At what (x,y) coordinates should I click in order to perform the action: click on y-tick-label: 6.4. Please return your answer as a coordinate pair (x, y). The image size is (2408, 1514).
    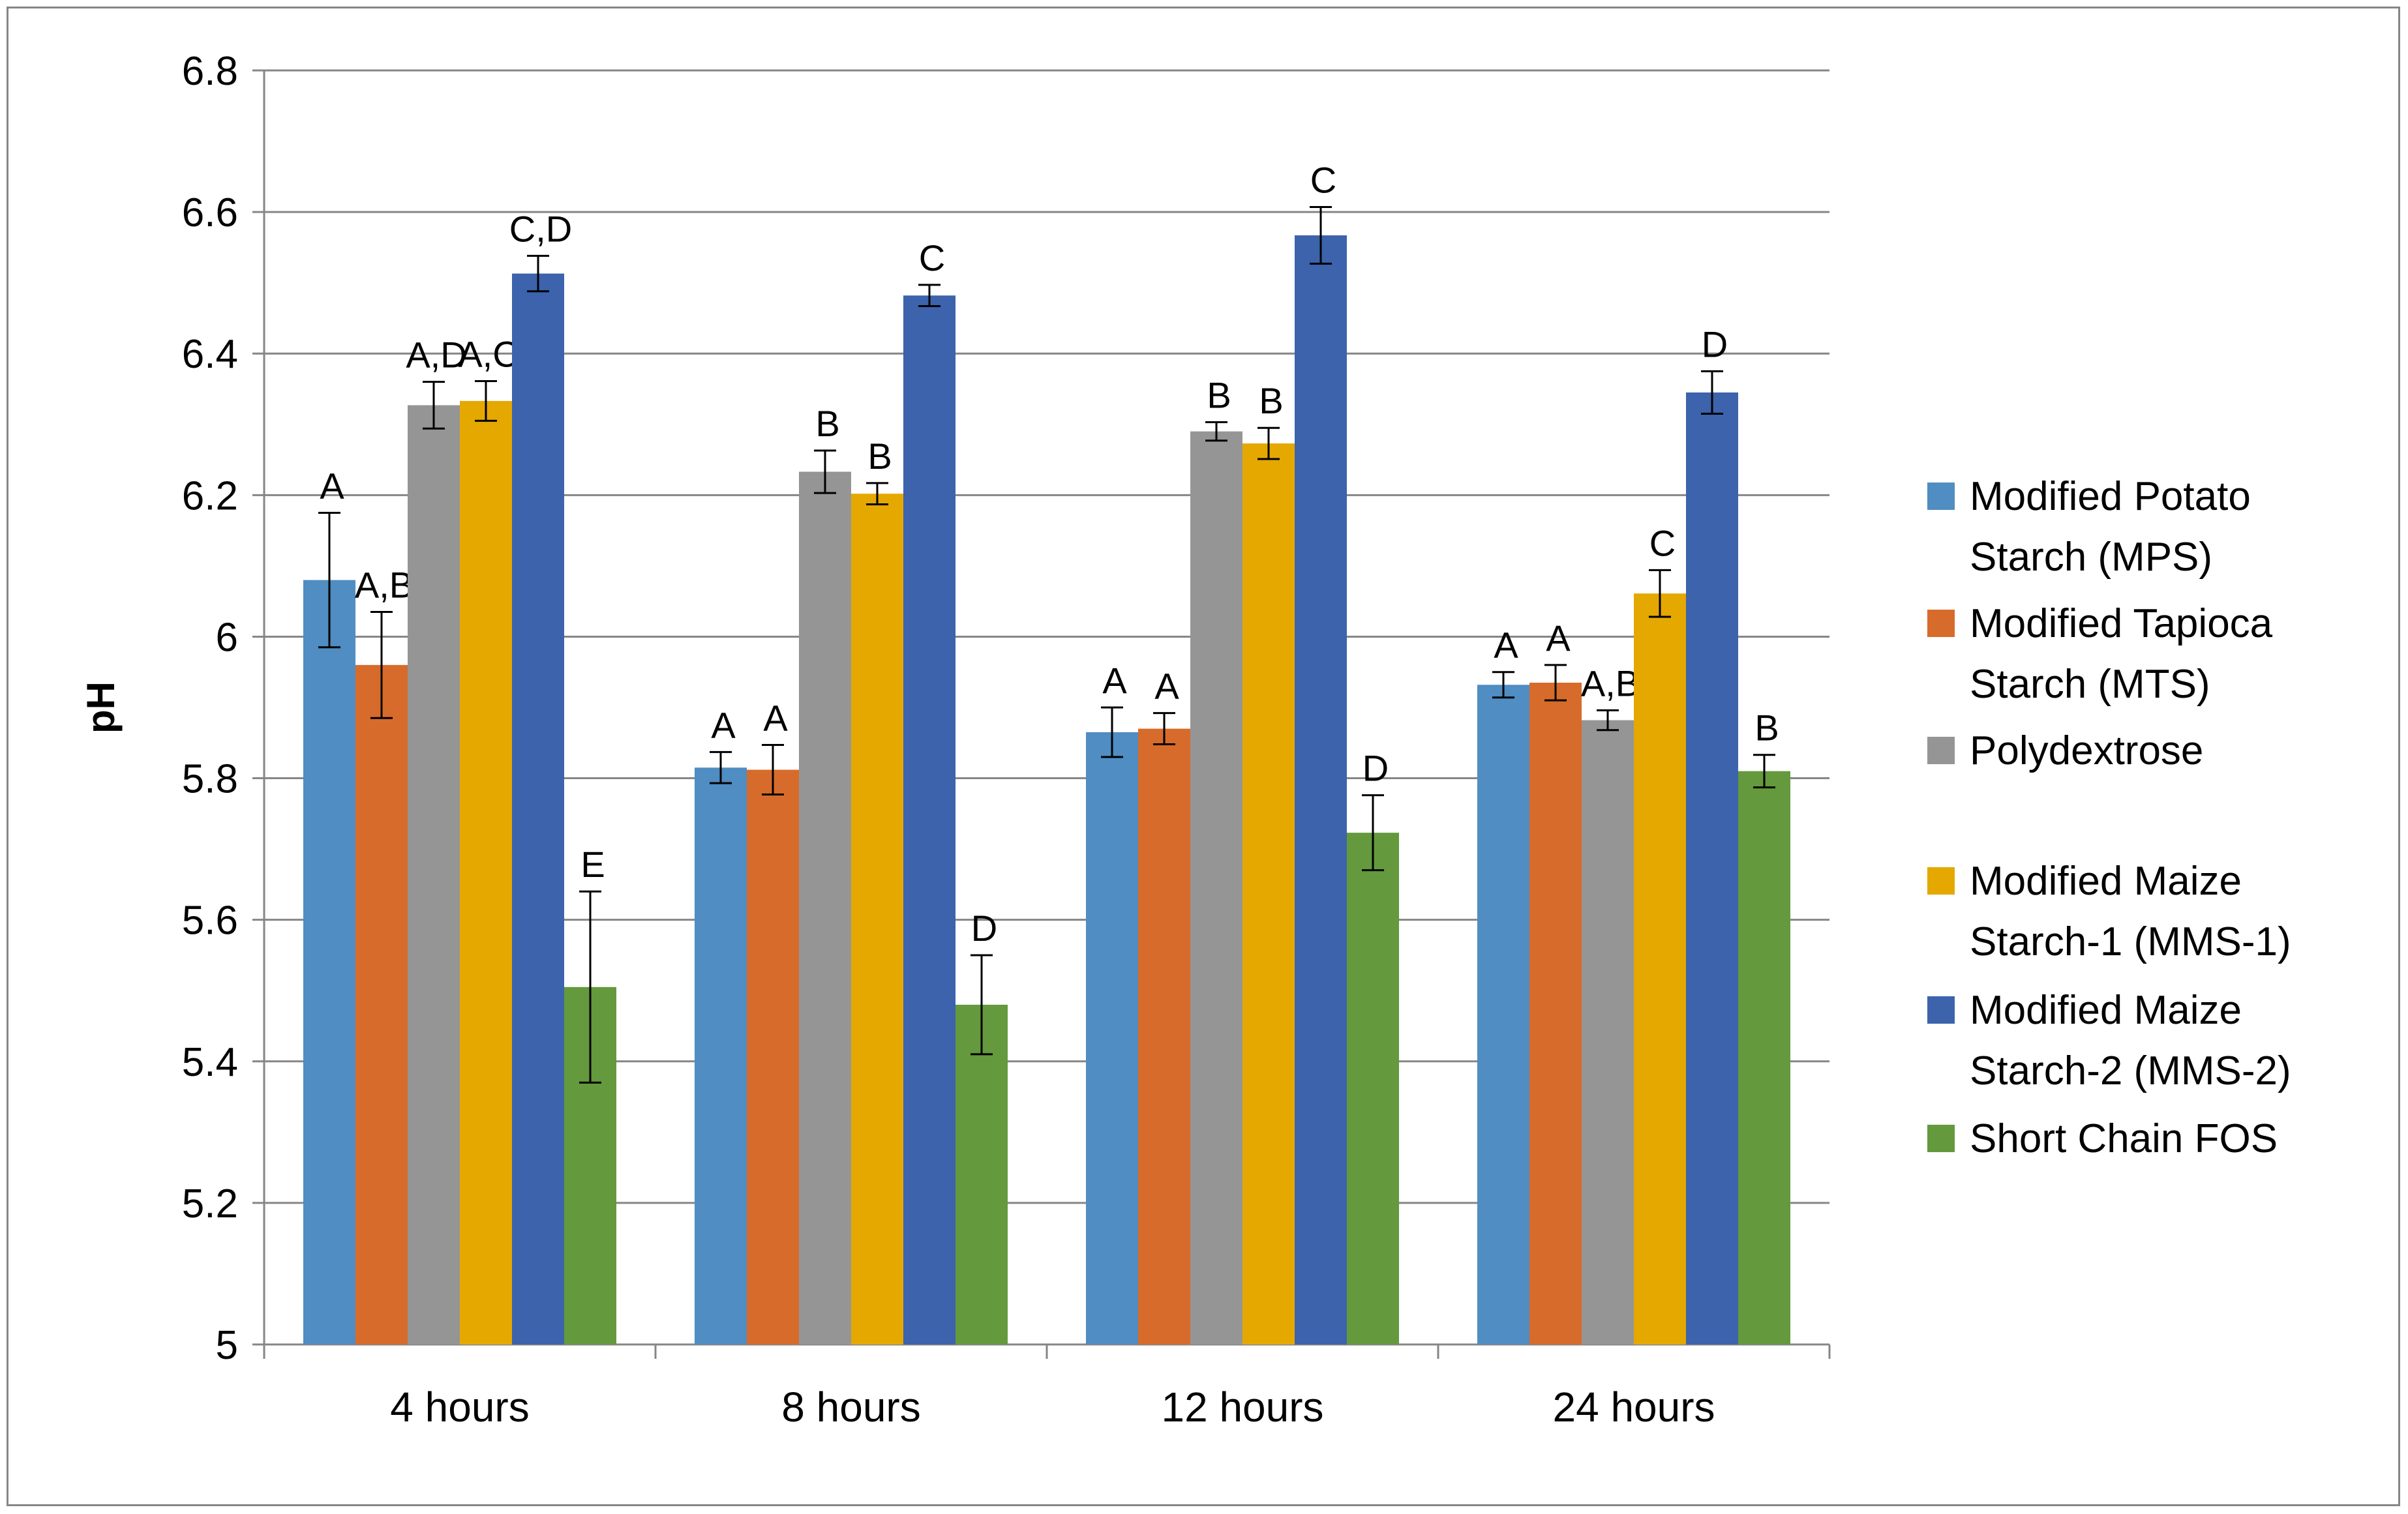
    Looking at the image, I should click on (210, 354).